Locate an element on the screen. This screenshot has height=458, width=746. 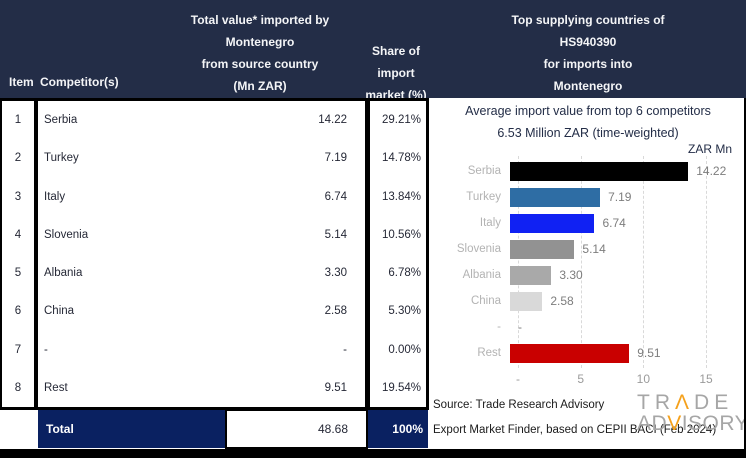
item-cell: 7 is located at coordinates (18, 349).